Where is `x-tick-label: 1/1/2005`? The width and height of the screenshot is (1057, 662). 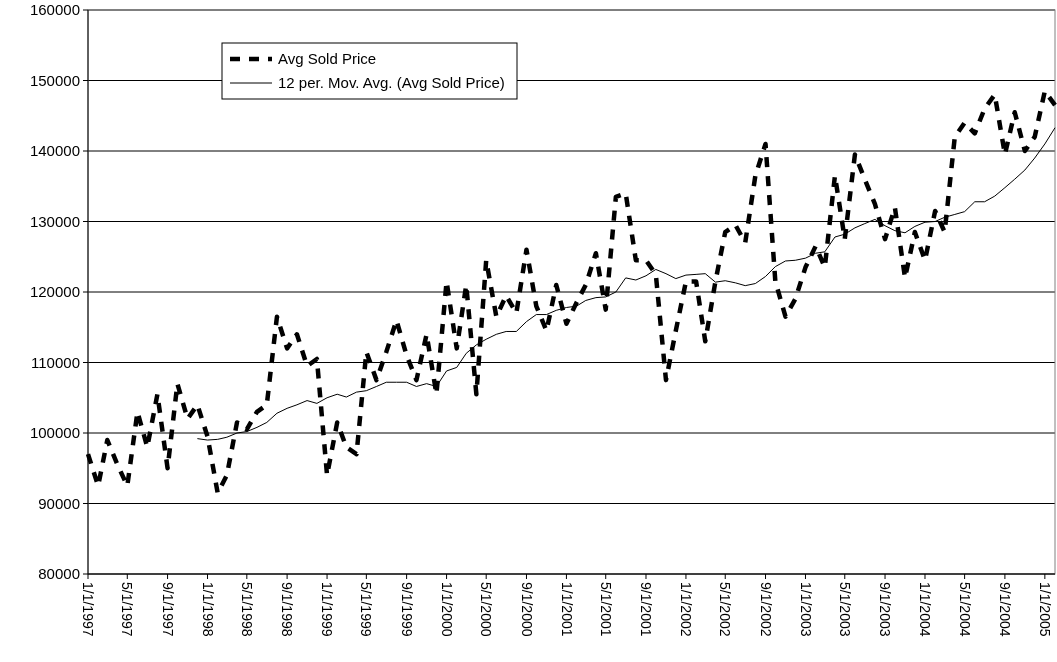
x-tick-label: 1/1/2005 is located at coordinates (1044, 609).